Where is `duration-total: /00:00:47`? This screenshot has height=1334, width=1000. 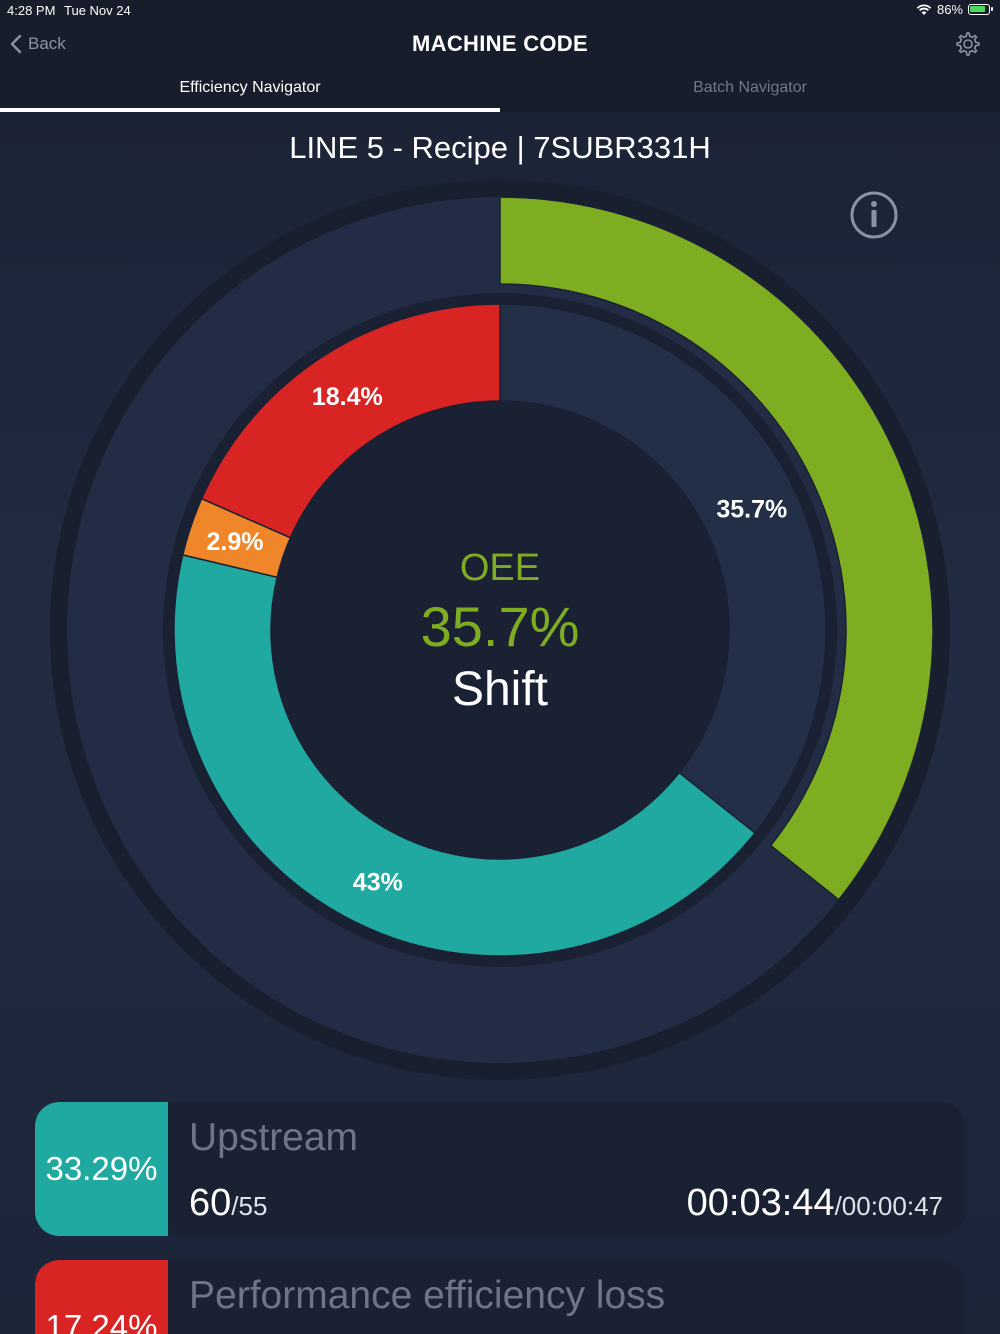
duration-total: /00:00:47 is located at coordinates (888, 1206).